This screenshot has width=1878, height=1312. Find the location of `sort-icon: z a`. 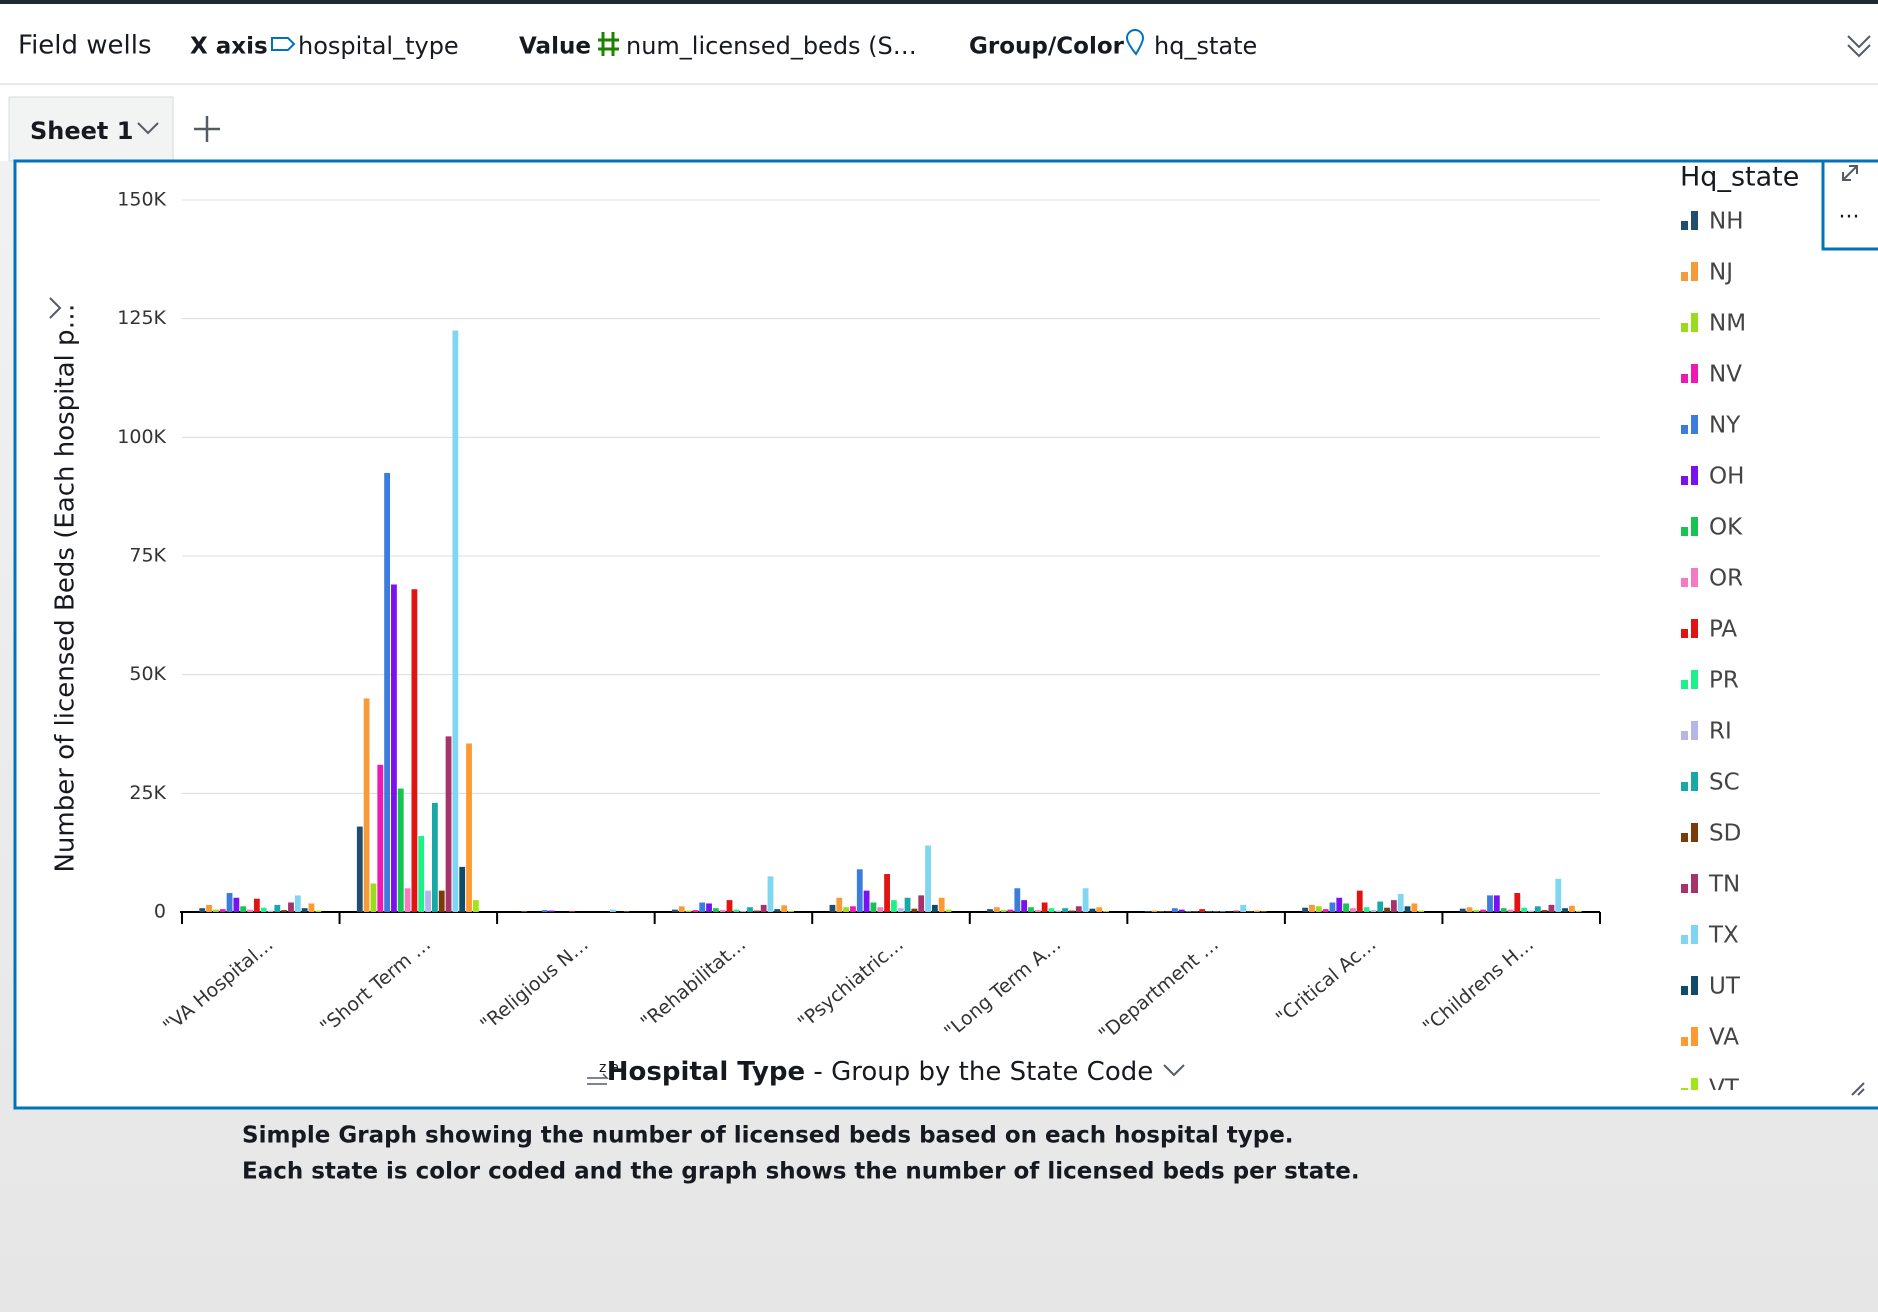

sort-icon: z a is located at coordinates (609, 1068).